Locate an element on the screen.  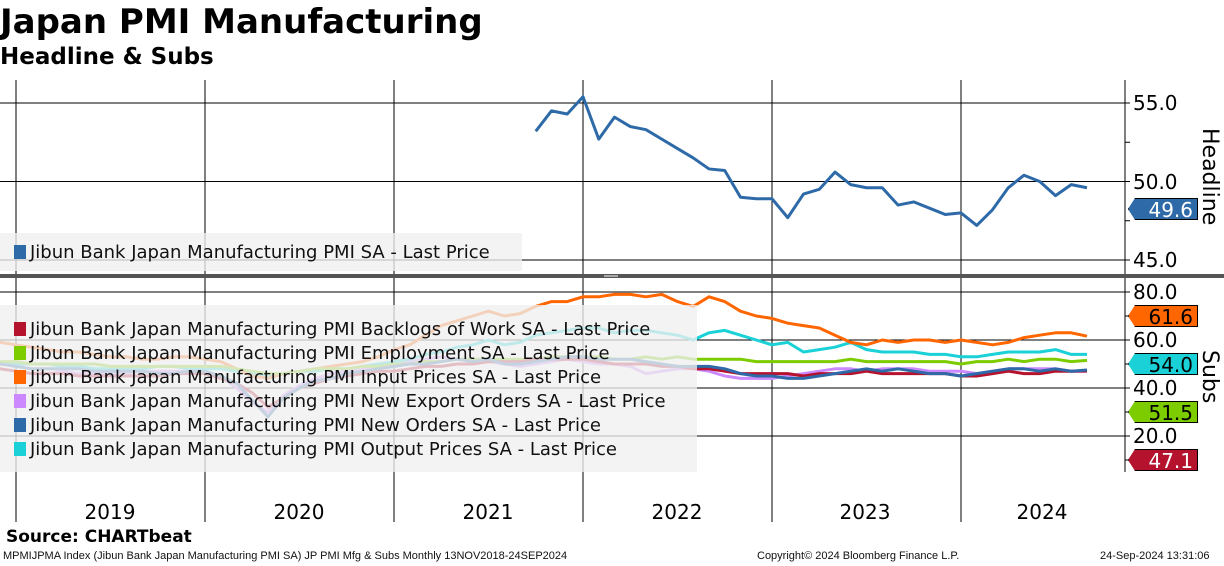
x-tick-label: 2019 is located at coordinates (110, 512).